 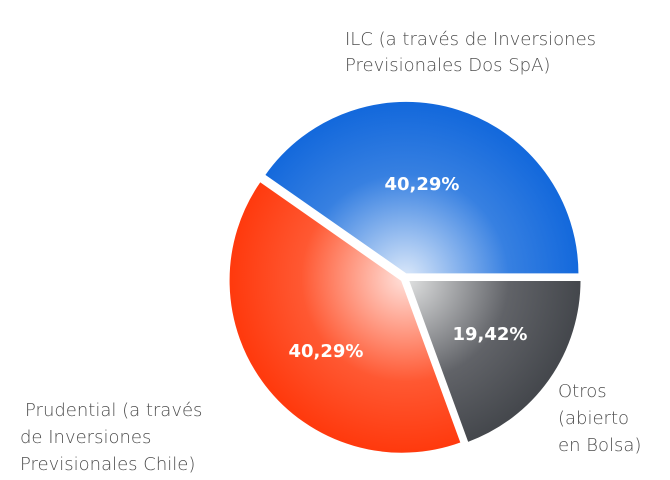 What do you see at coordinates (113, 410) in the screenshot?
I see `slice-category-label: Prudential (a través` at bounding box center [113, 410].